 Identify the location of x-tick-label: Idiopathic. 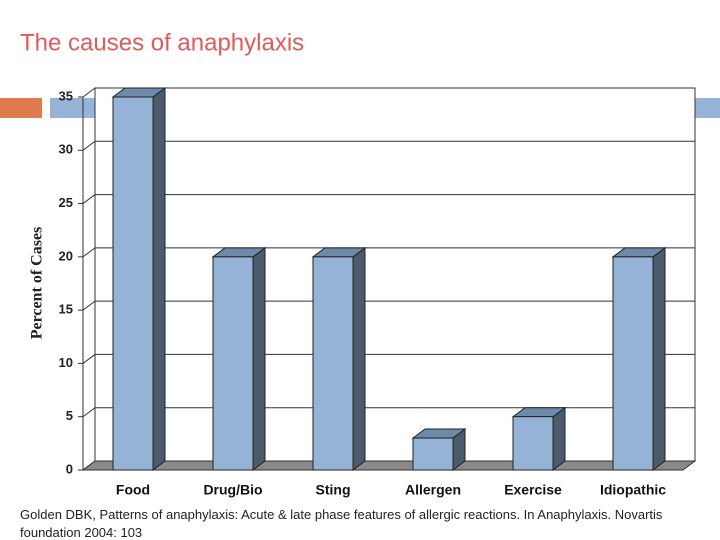
(633, 490).